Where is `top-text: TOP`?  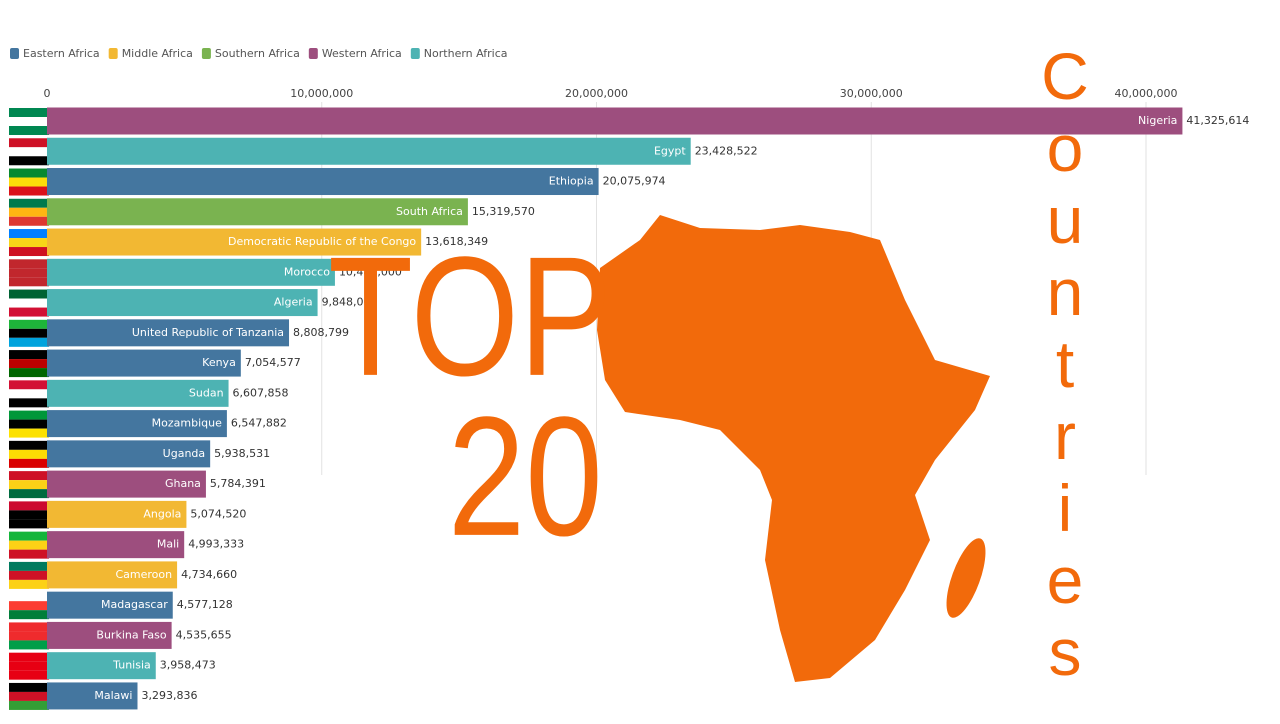
top-text: TOP is located at coordinates (470, 316).